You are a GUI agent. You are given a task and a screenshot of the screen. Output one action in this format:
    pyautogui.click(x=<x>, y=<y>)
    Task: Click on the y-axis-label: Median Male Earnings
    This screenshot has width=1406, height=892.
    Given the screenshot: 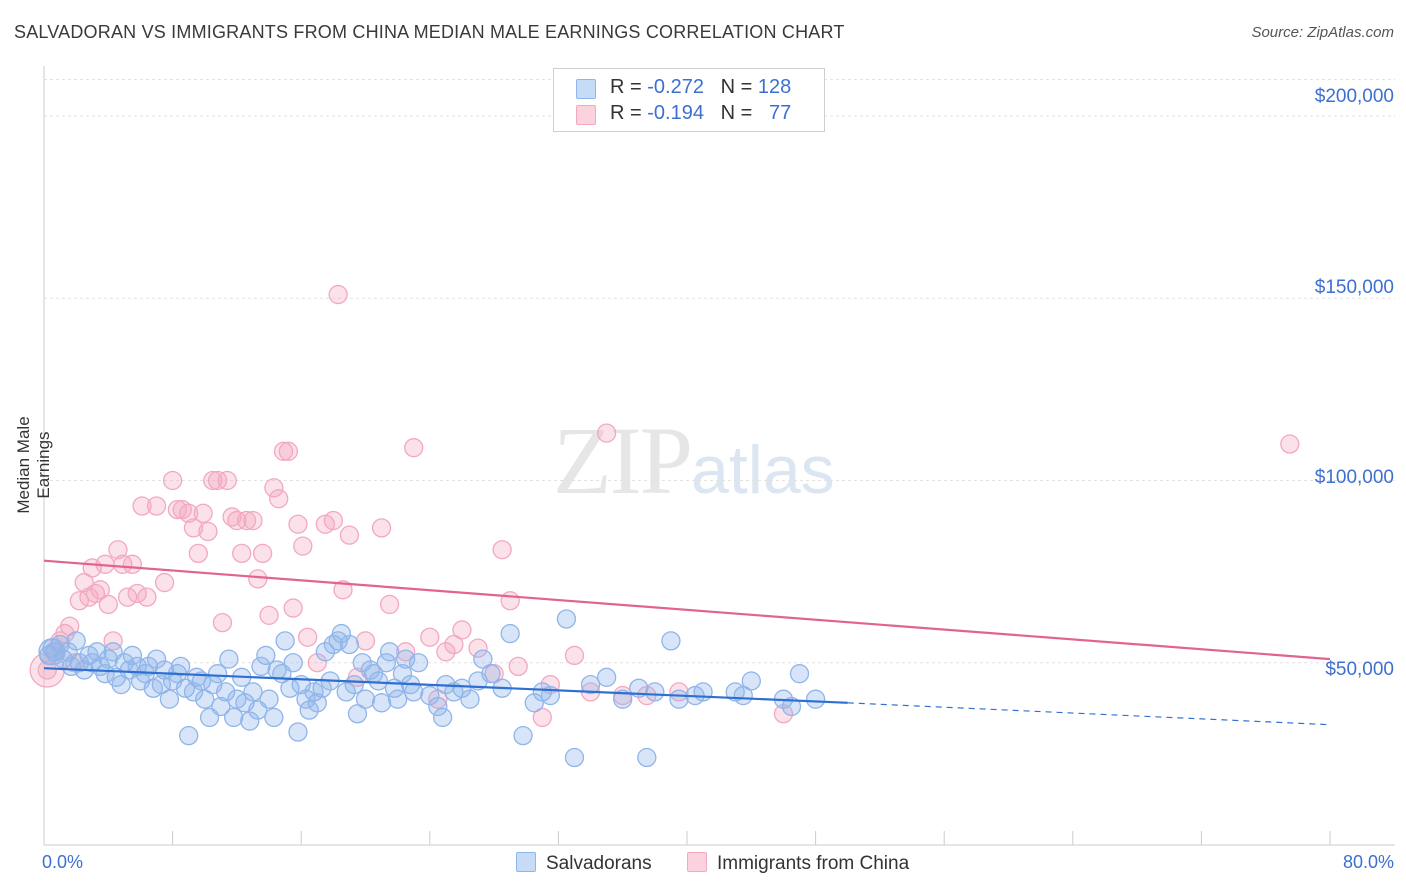 What is the action you would take?
    pyautogui.click(x=33, y=465)
    